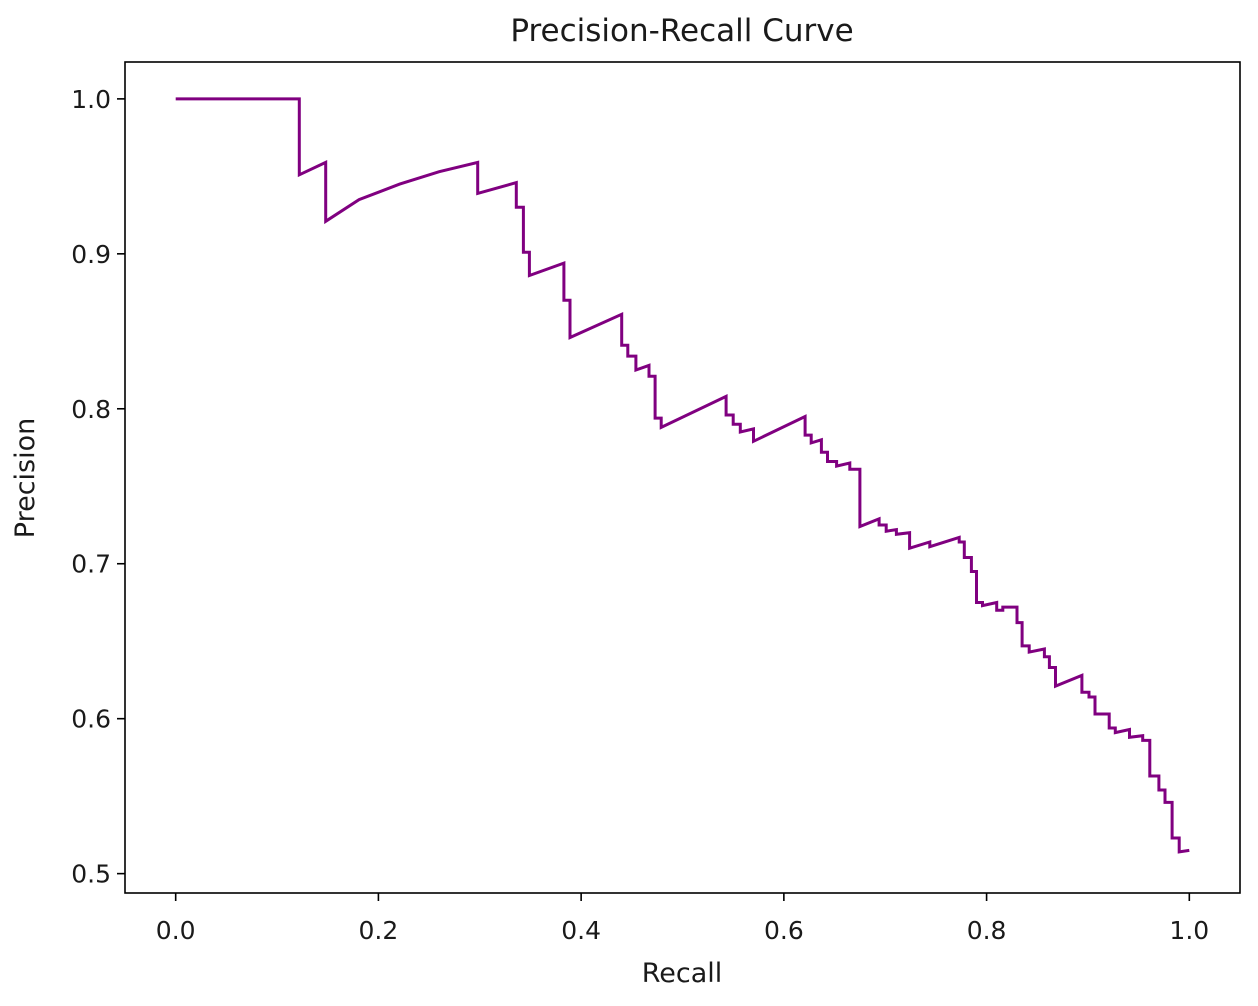 This screenshot has height=1006, width=1258. What do you see at coordinates (581, 930) in the screenshot?
I see `x-tick-label: 0.4` at bounding box center [581, 930].